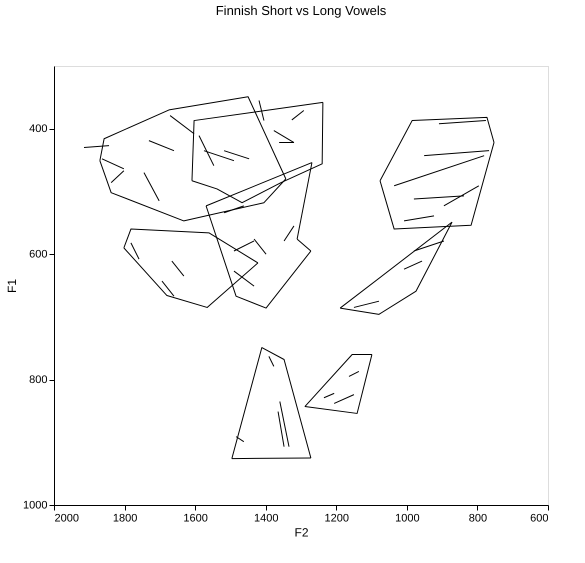  Describe the element at coordinates (38, 380) in the screenshot. I see `y-tick-label: 800` at that location.